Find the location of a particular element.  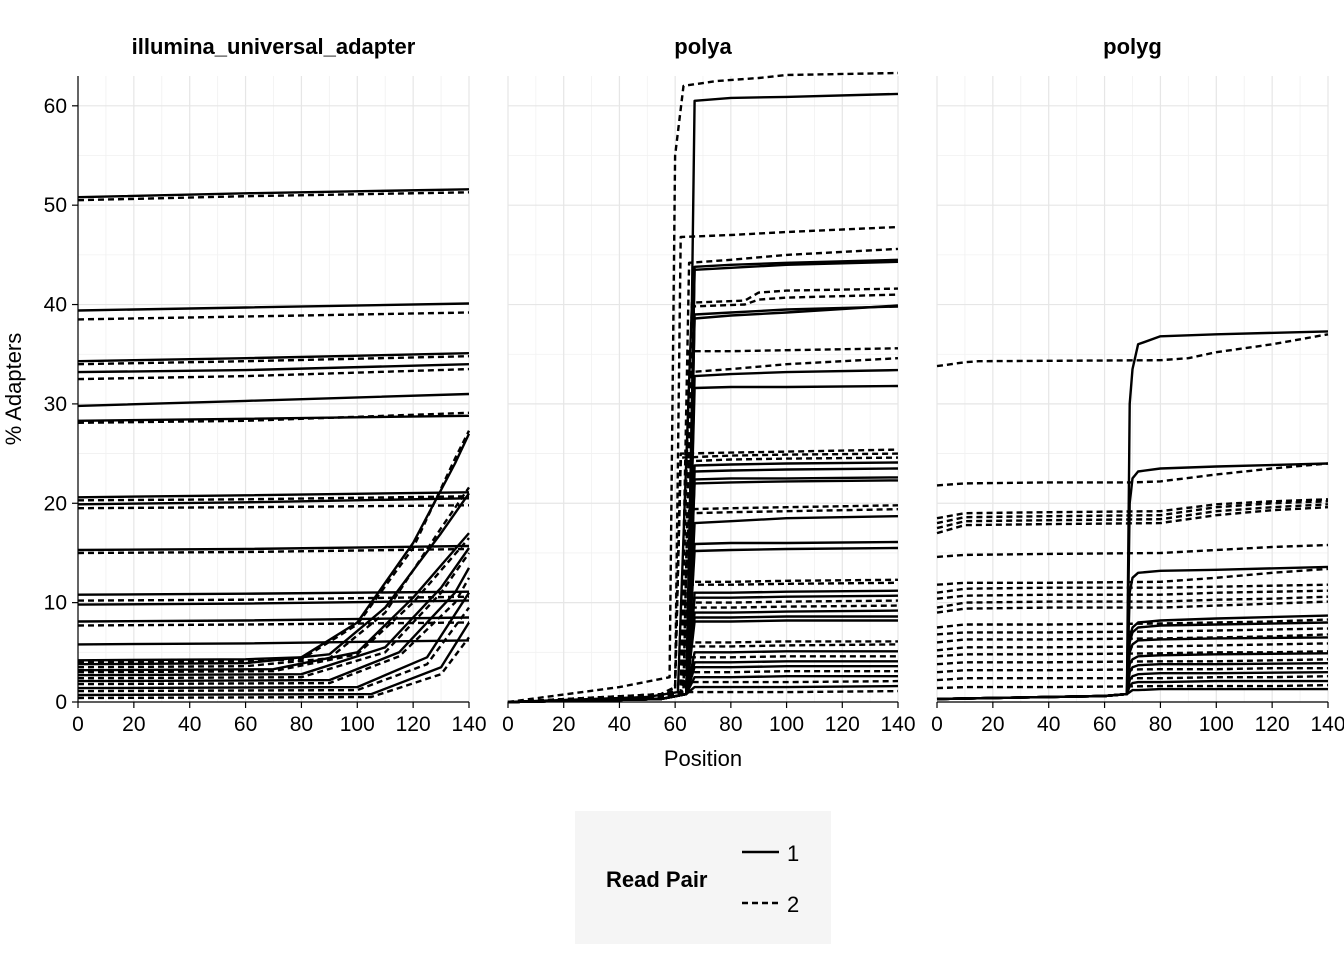

facet-title: illumina_universal_adapter is located at coordinates (274, 46).